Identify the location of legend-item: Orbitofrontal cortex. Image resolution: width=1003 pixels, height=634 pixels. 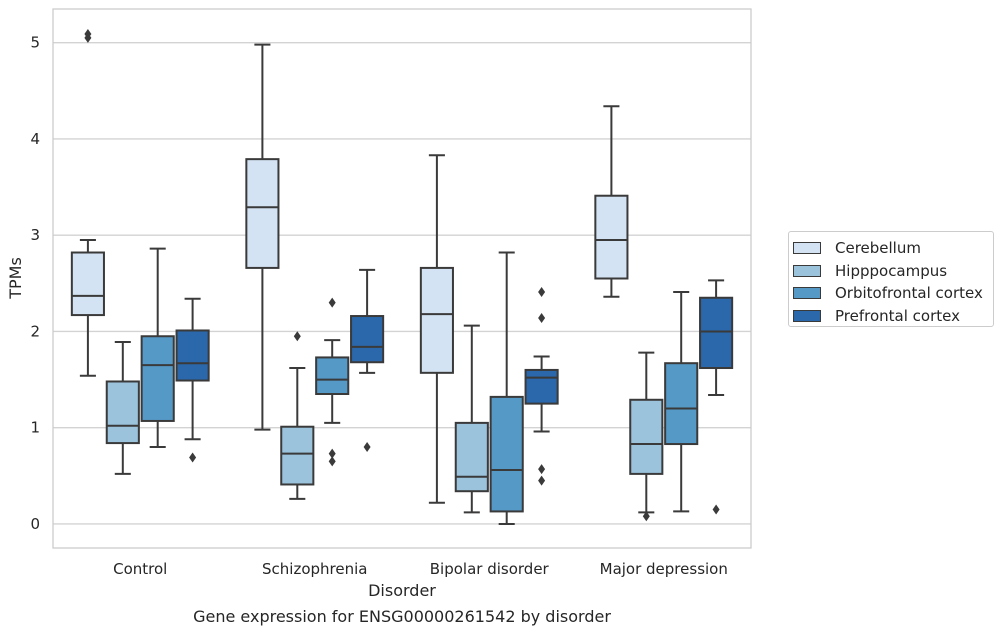
(893, 293).